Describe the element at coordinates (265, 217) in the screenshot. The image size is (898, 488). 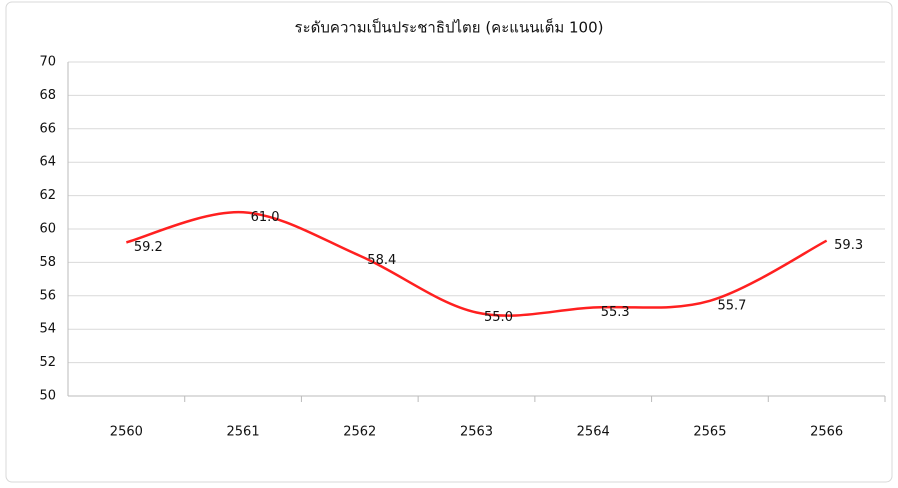
I see `data-label: 61.0` at that location.